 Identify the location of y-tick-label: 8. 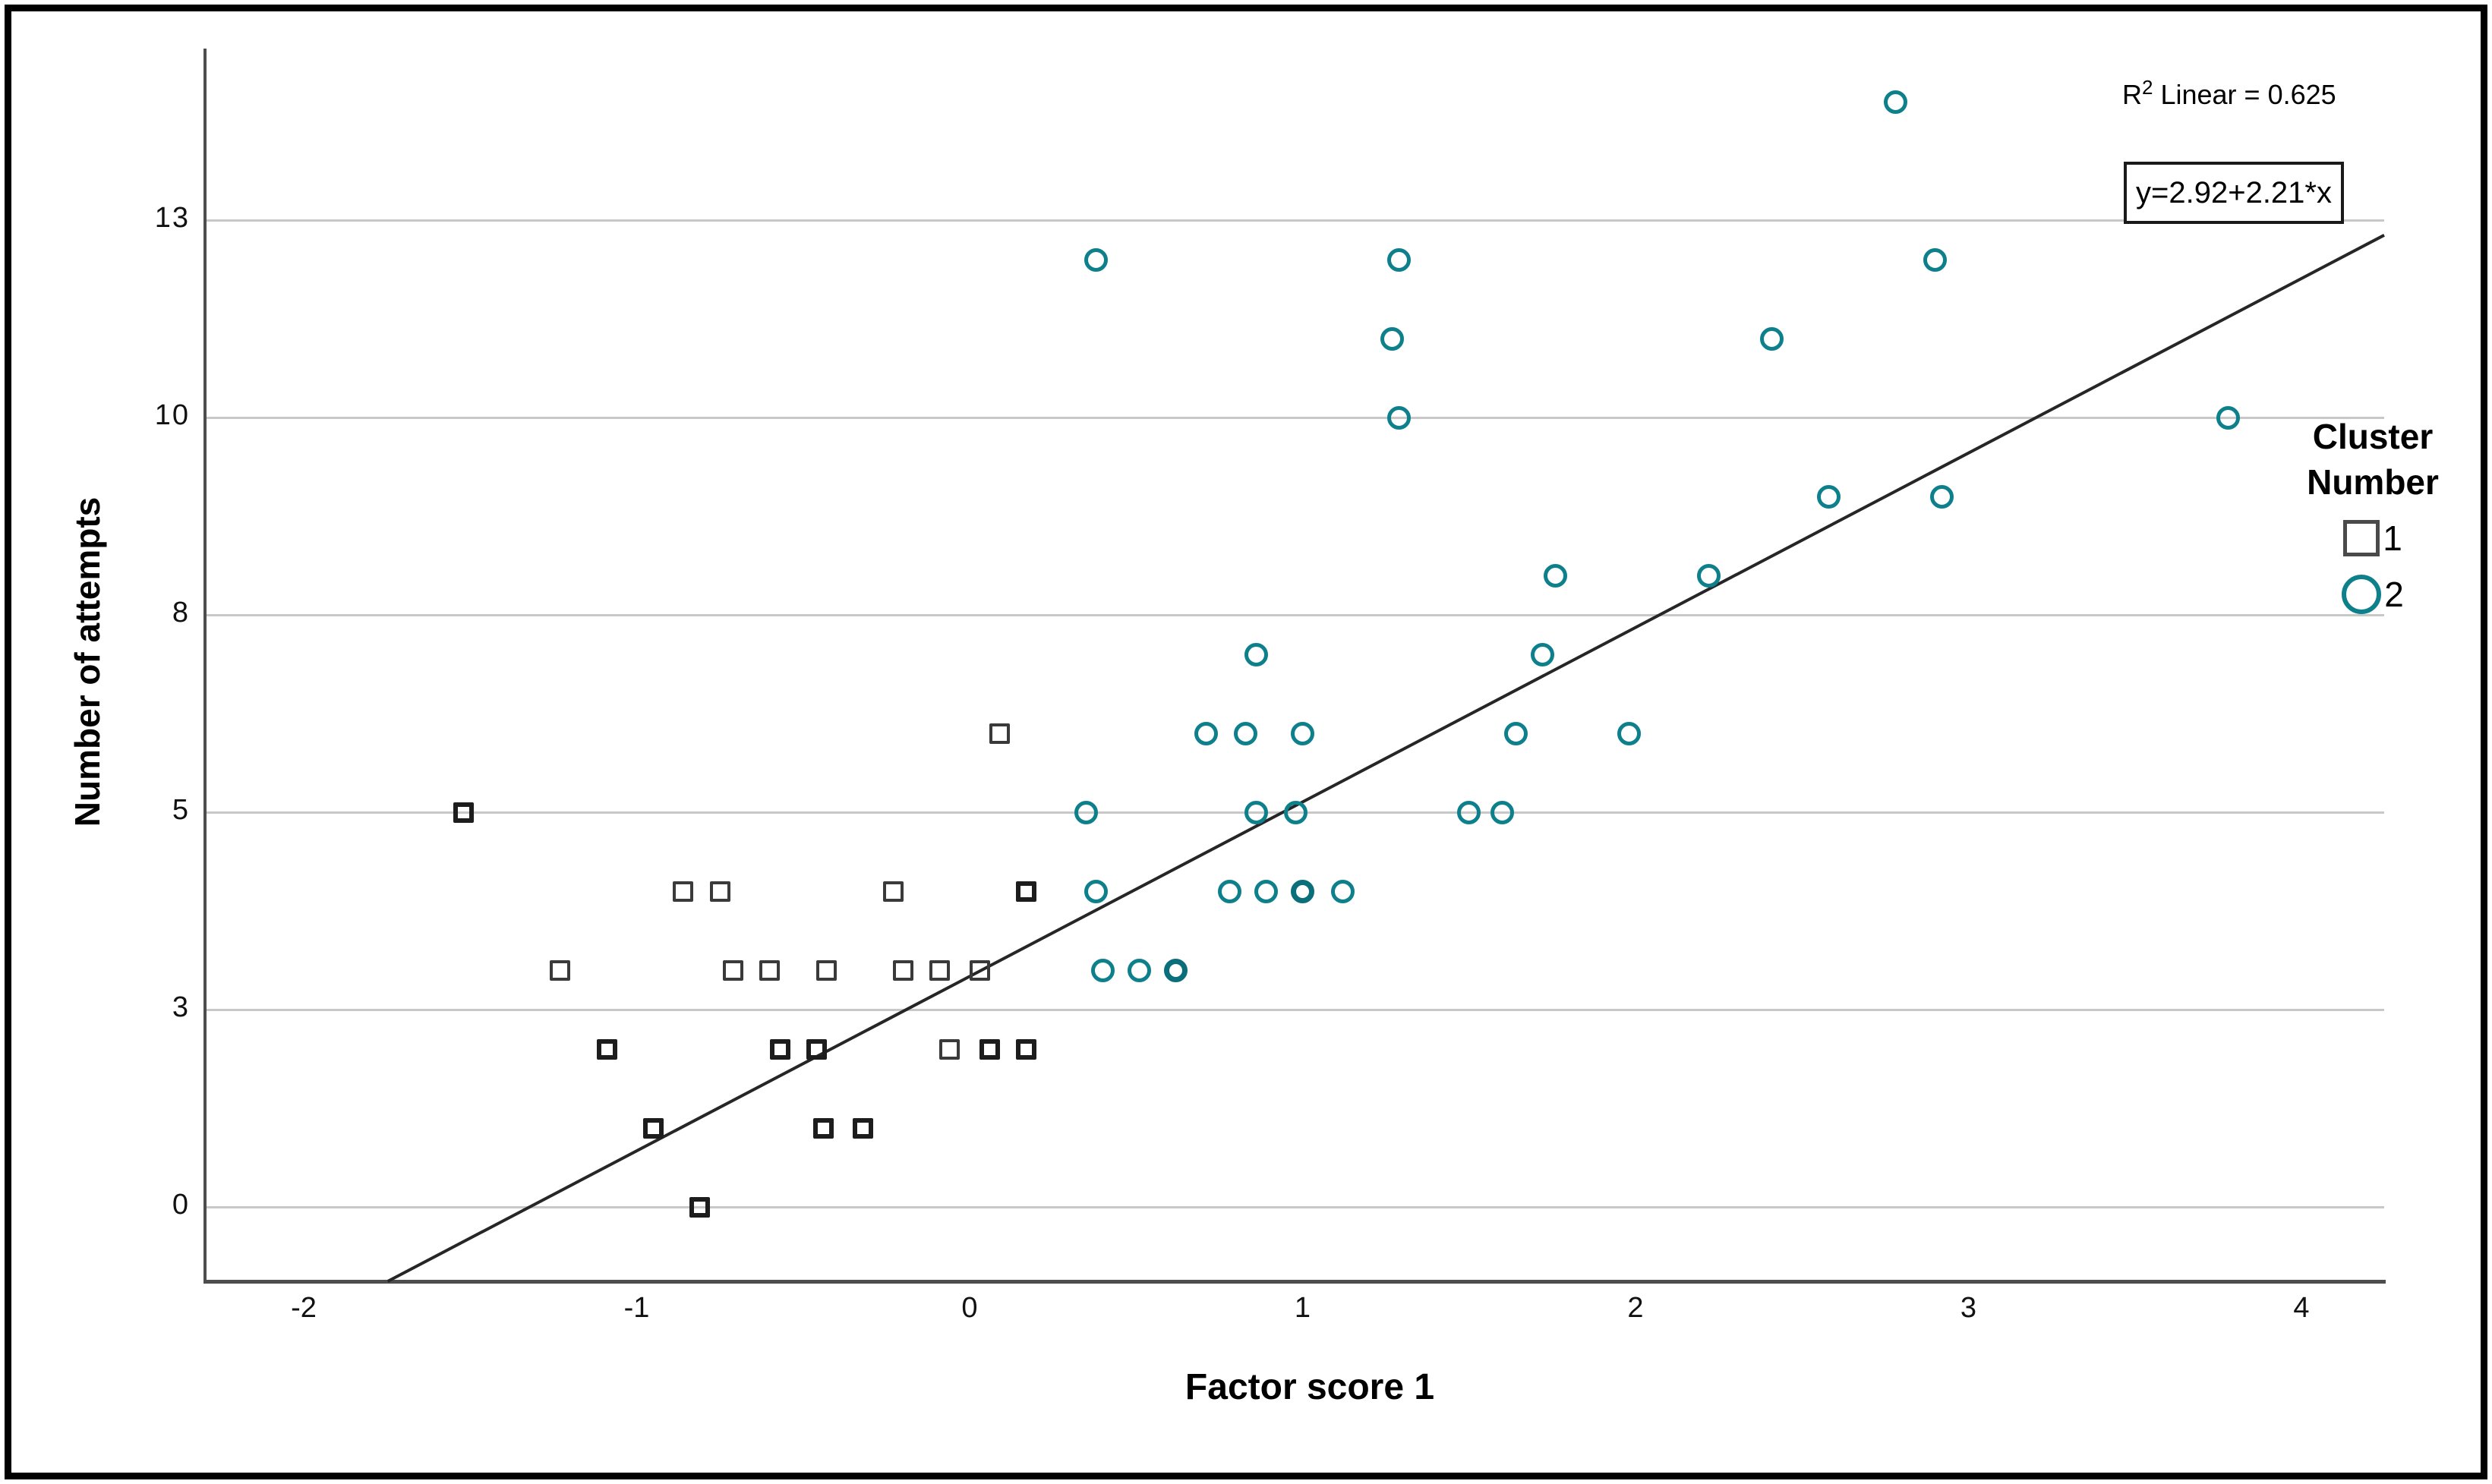
(181, 613).